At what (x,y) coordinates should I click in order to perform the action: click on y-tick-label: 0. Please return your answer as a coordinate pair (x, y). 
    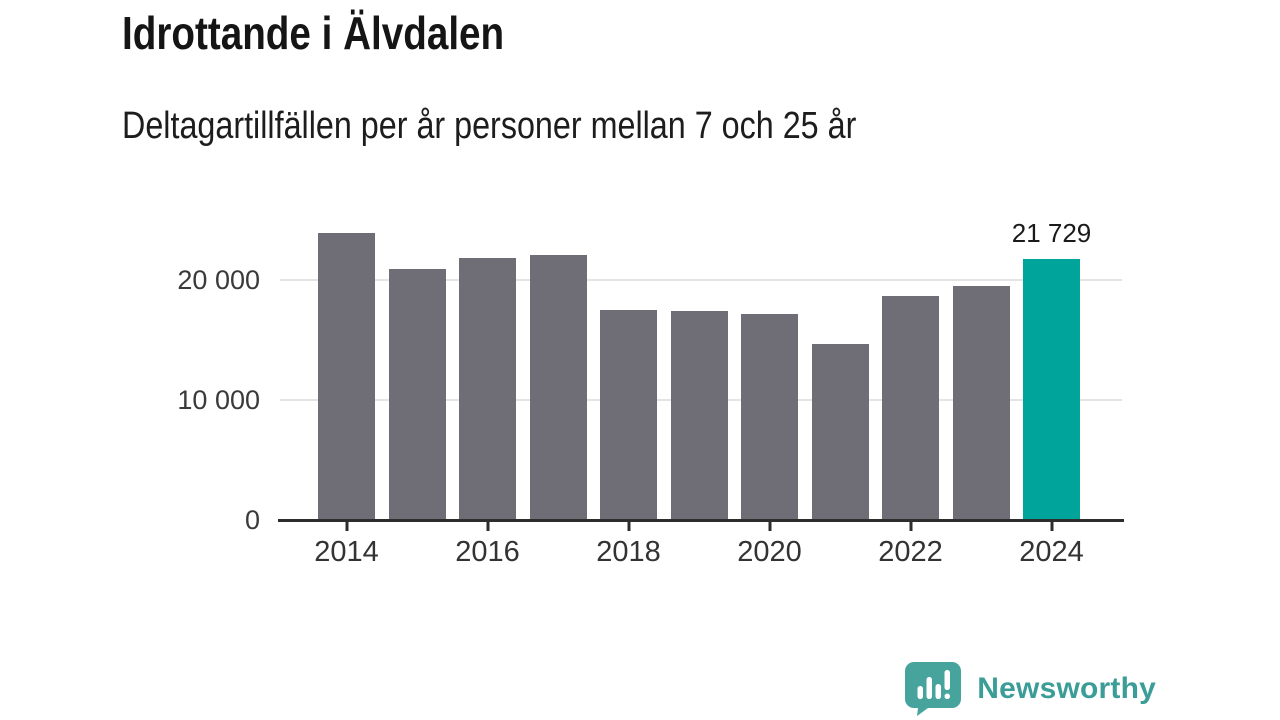
    Looking at the image, I should click on (252, 520).